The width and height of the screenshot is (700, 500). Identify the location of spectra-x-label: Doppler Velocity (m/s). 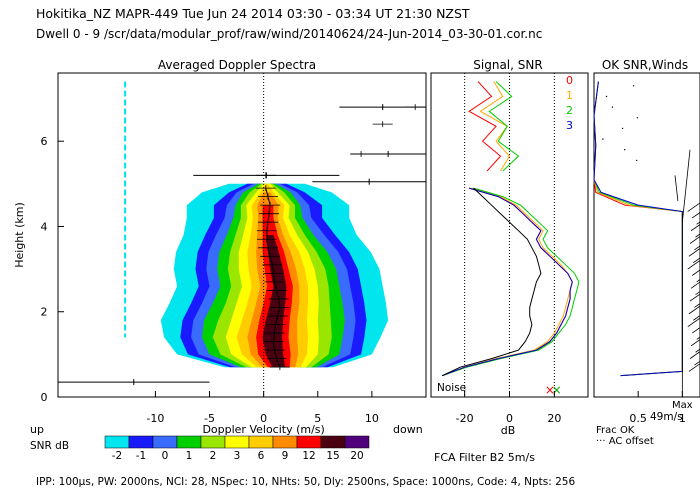
(263, 429).